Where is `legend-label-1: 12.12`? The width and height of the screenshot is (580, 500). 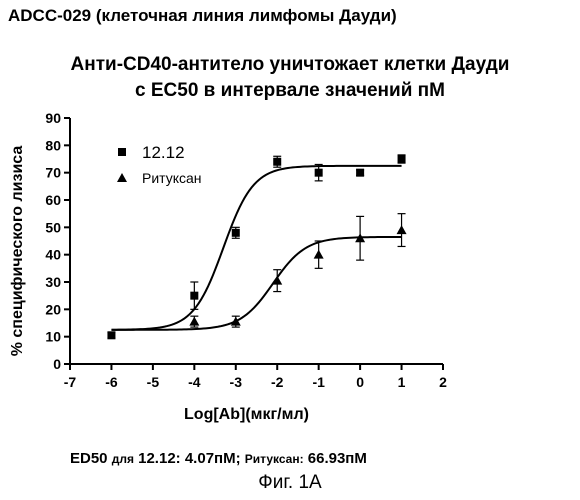
legend-label-1: 12.12 is located at coordinates (163, 152).